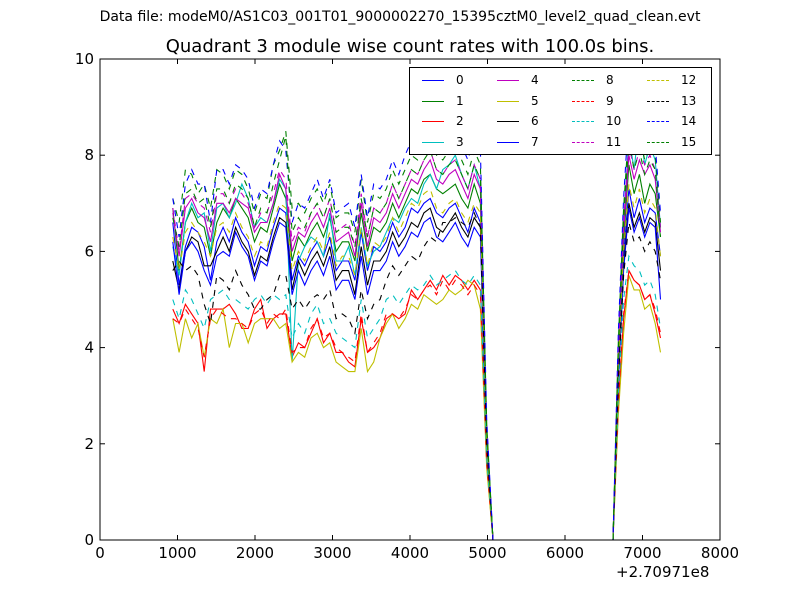  Describe the element at coordinates (535, 121) in the screenshot. I see `legend-label-6: 6` at that location.